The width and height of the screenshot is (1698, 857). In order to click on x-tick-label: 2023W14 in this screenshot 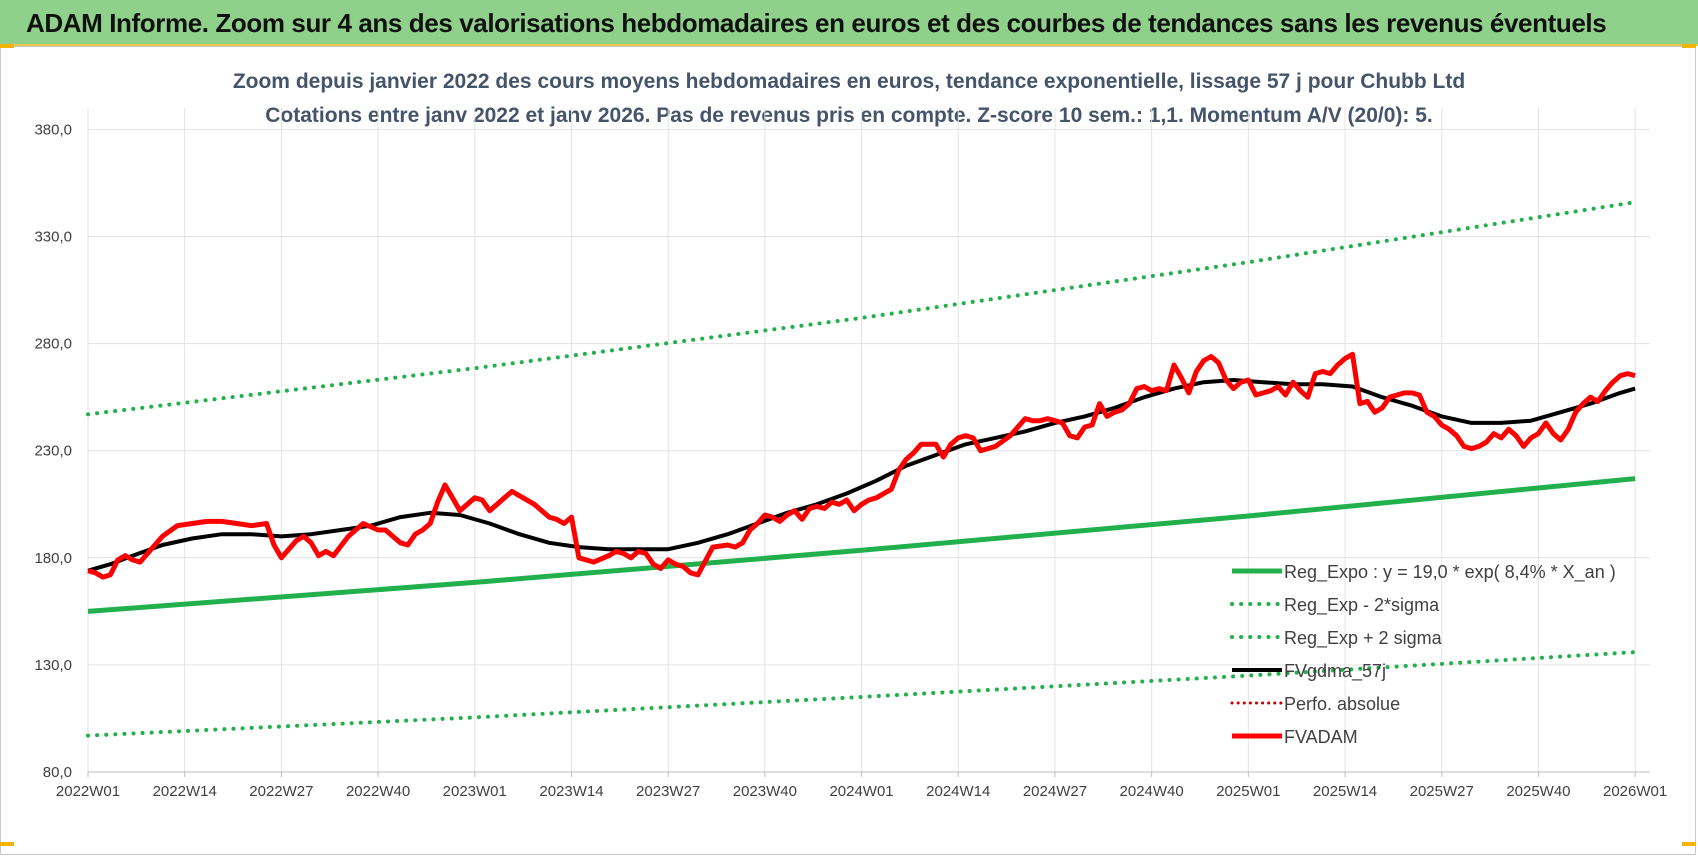, I will do `click(571, 791)`.